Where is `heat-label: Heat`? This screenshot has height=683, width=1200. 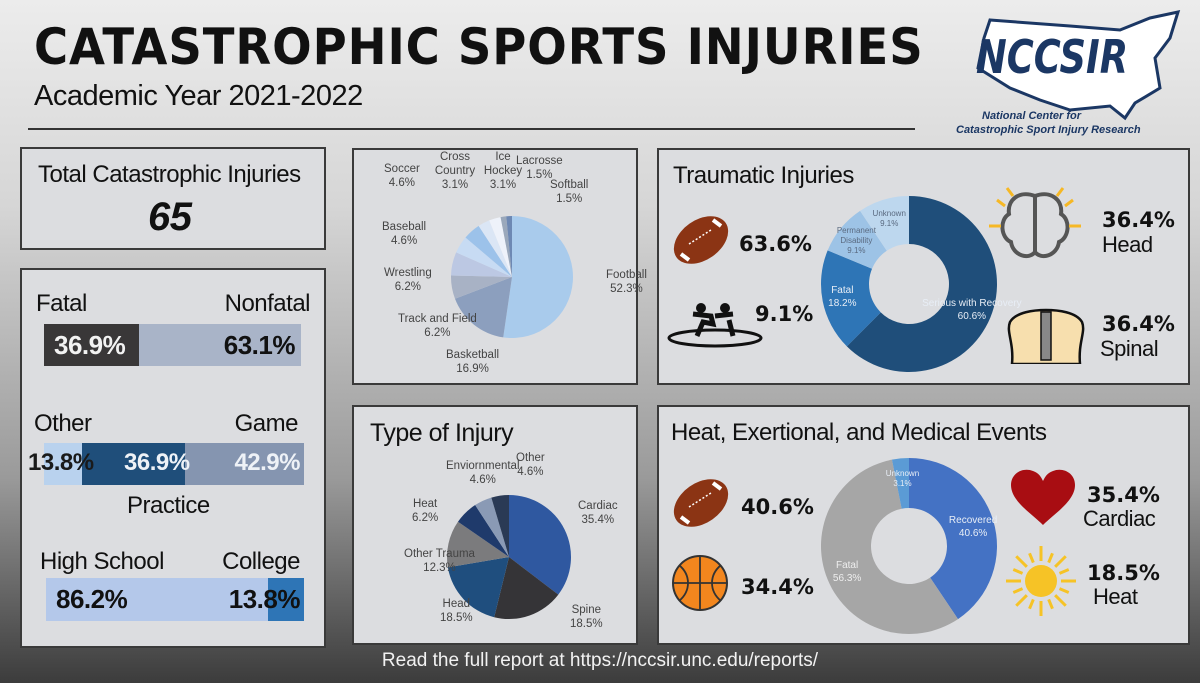
heat-label: Heat is located at coordinates (1115, 596).